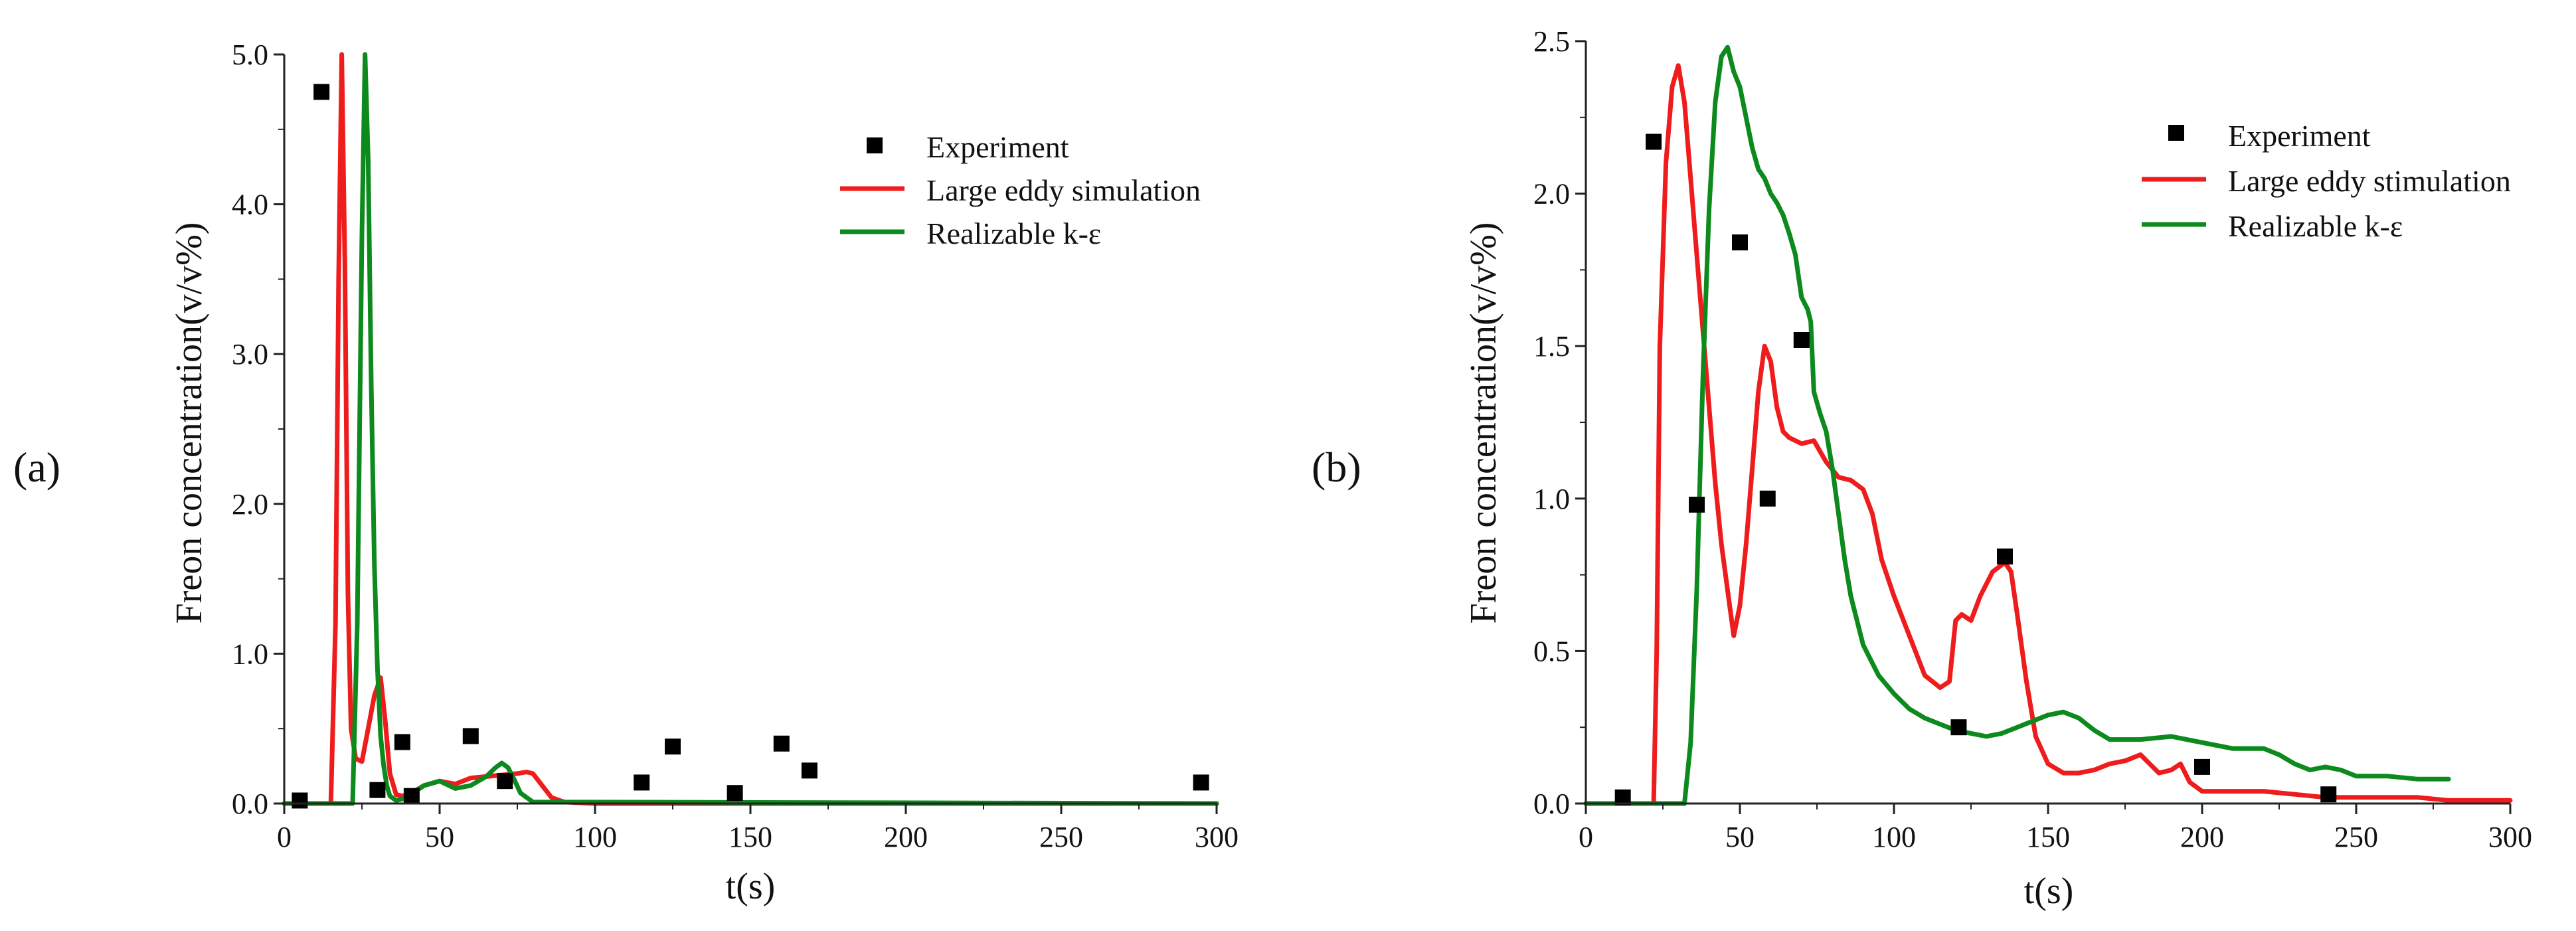 The image size is (2576, 931). I want to click on x-axis-title-b: t(s), so click(2049, 891).